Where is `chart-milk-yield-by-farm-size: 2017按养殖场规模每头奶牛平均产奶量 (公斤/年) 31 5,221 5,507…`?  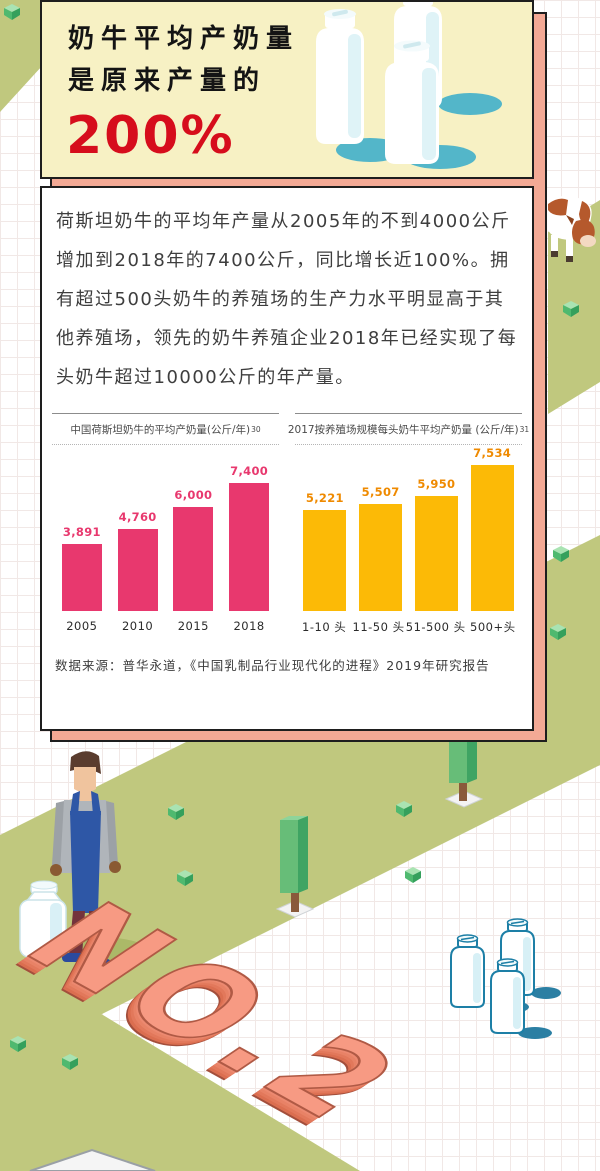 chart-milk-yield-by-farm-size: 2017按养殖场规模每头奶牛平均产奶量 (公斤/年) 31 5,221 5,507… is located at coordinates (408, 524).